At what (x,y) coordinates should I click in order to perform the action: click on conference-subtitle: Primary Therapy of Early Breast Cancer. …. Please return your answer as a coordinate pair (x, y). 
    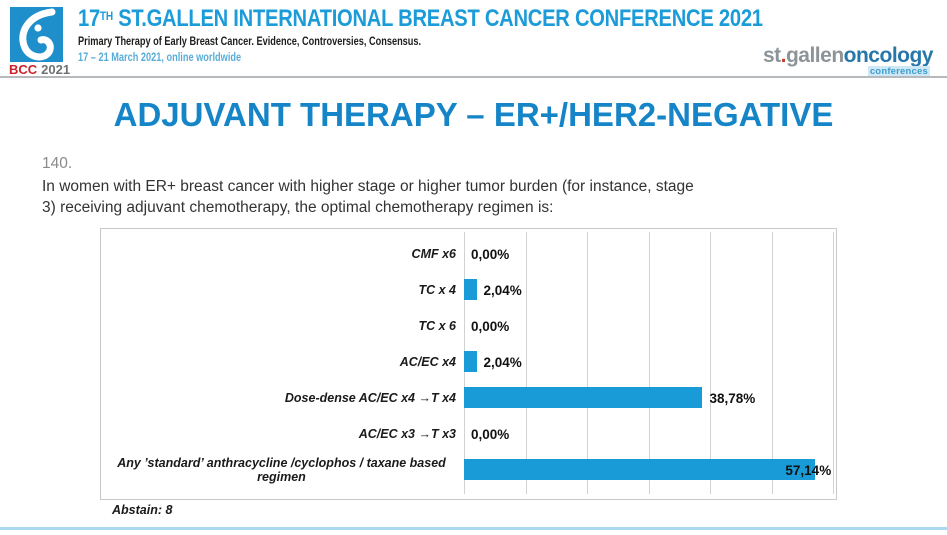
    Looking at the image, I should click on (250, 42).